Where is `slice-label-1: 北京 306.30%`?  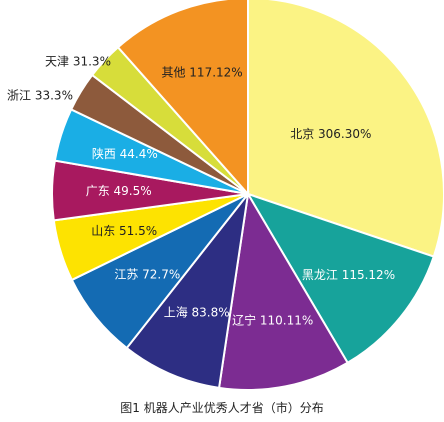 slice-label-1: 北京 306.30% is located at coordinates (330, 134).